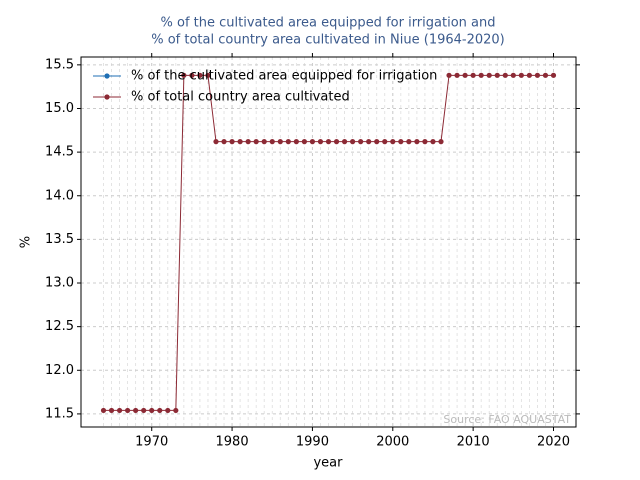 This screenshot has height=480, width=640. What do you see at coordinates (553, 442) in the screenshot?
I see `x-tick-label: 2020` at bounding box center [553, 442].